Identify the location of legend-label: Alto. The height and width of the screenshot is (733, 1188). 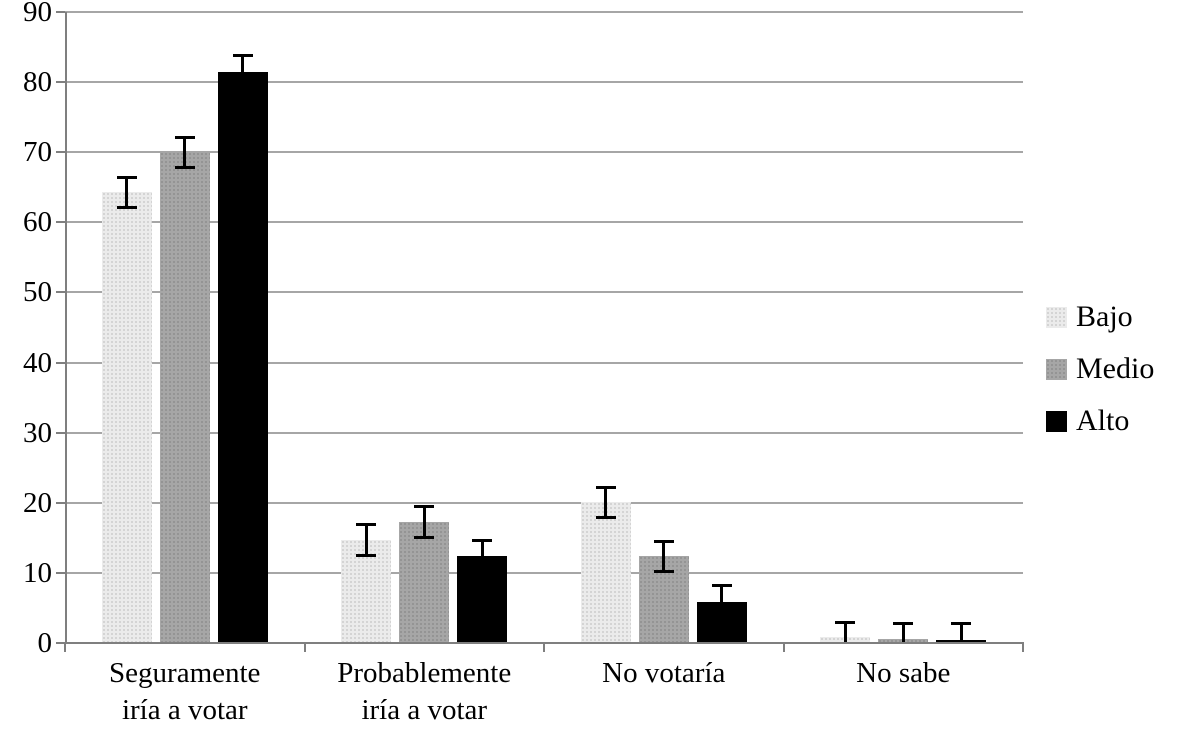
(1103, 420).